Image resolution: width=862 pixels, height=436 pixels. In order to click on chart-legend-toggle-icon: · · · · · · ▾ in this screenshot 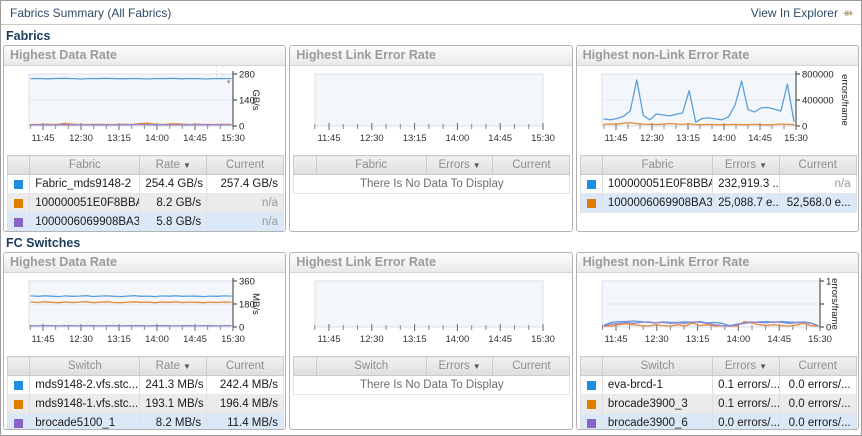, I will do `click(223, 75)`.